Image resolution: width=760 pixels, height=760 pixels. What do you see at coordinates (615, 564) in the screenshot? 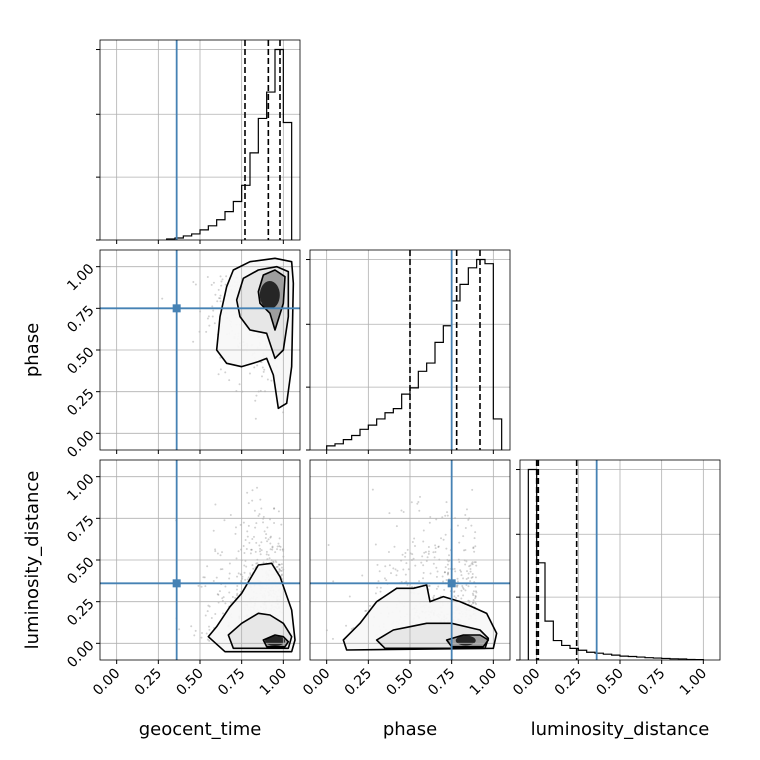
I see `histogram-luminosity-distance` at bounding box center [615, 564].